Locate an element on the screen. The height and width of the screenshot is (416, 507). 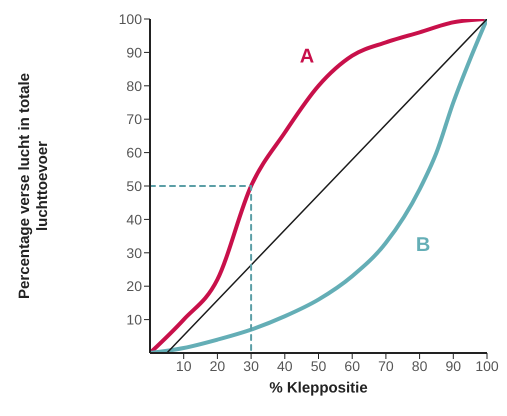
x-axis-title: % Kleppositie is located at coordinates (318, 388).